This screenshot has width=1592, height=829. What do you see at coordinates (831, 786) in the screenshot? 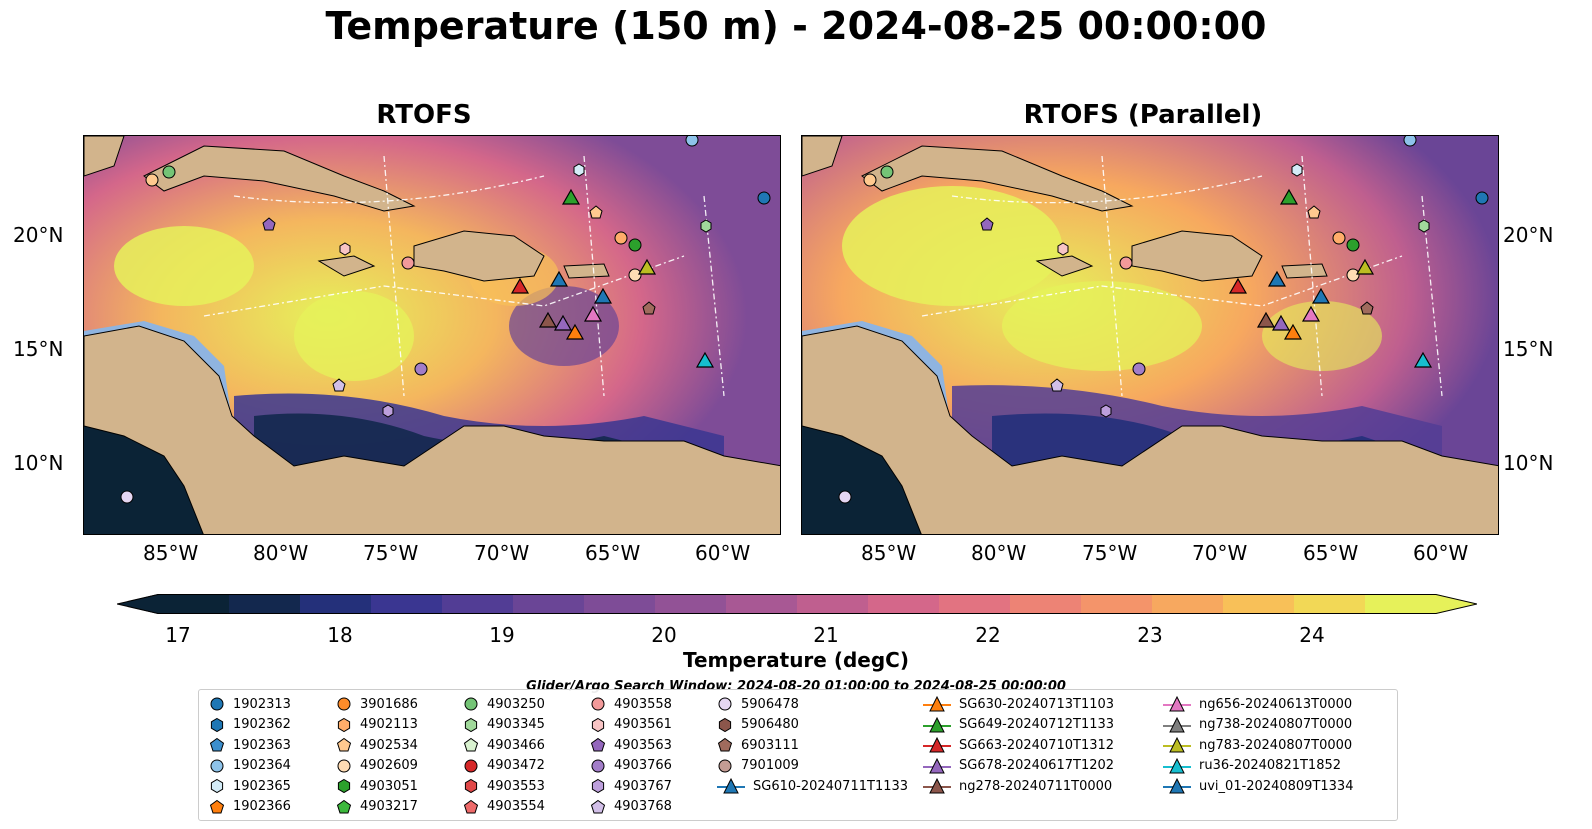
I see `legend-label: SG610-20240711T1133` at bounding box center [831, 786].